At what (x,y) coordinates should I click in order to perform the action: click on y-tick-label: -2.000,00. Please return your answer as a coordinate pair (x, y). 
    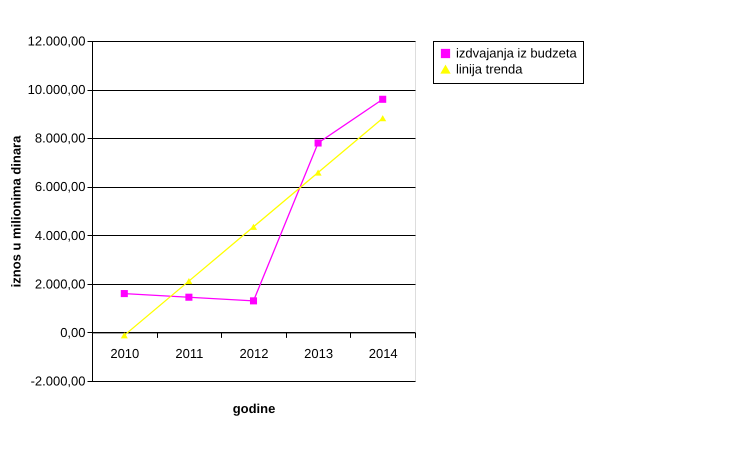
    Looking at the image, I should click on (58, 381).